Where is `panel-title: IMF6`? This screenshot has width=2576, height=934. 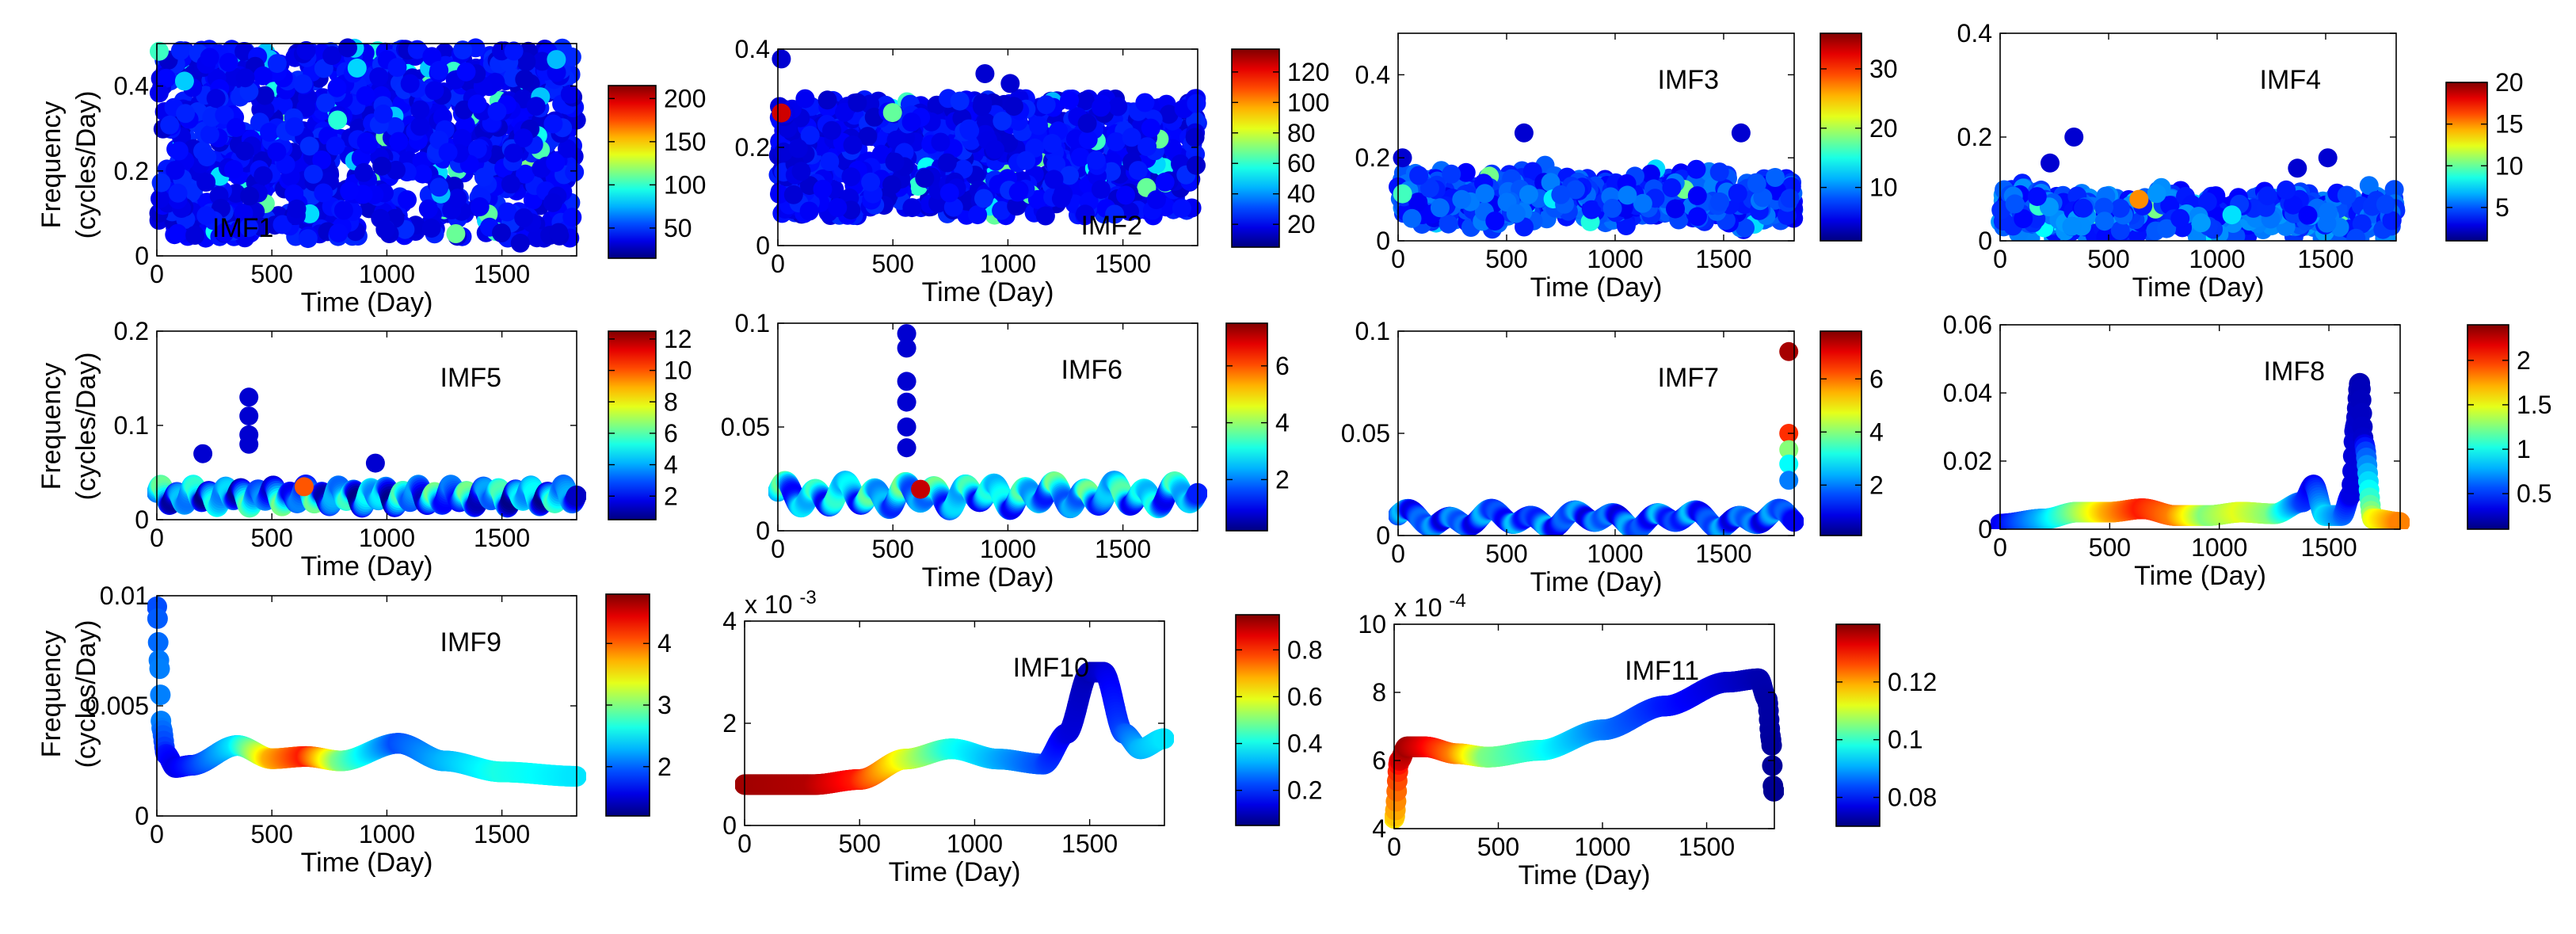
panel-title: IMF6 is located at coordinates (1091, 370).